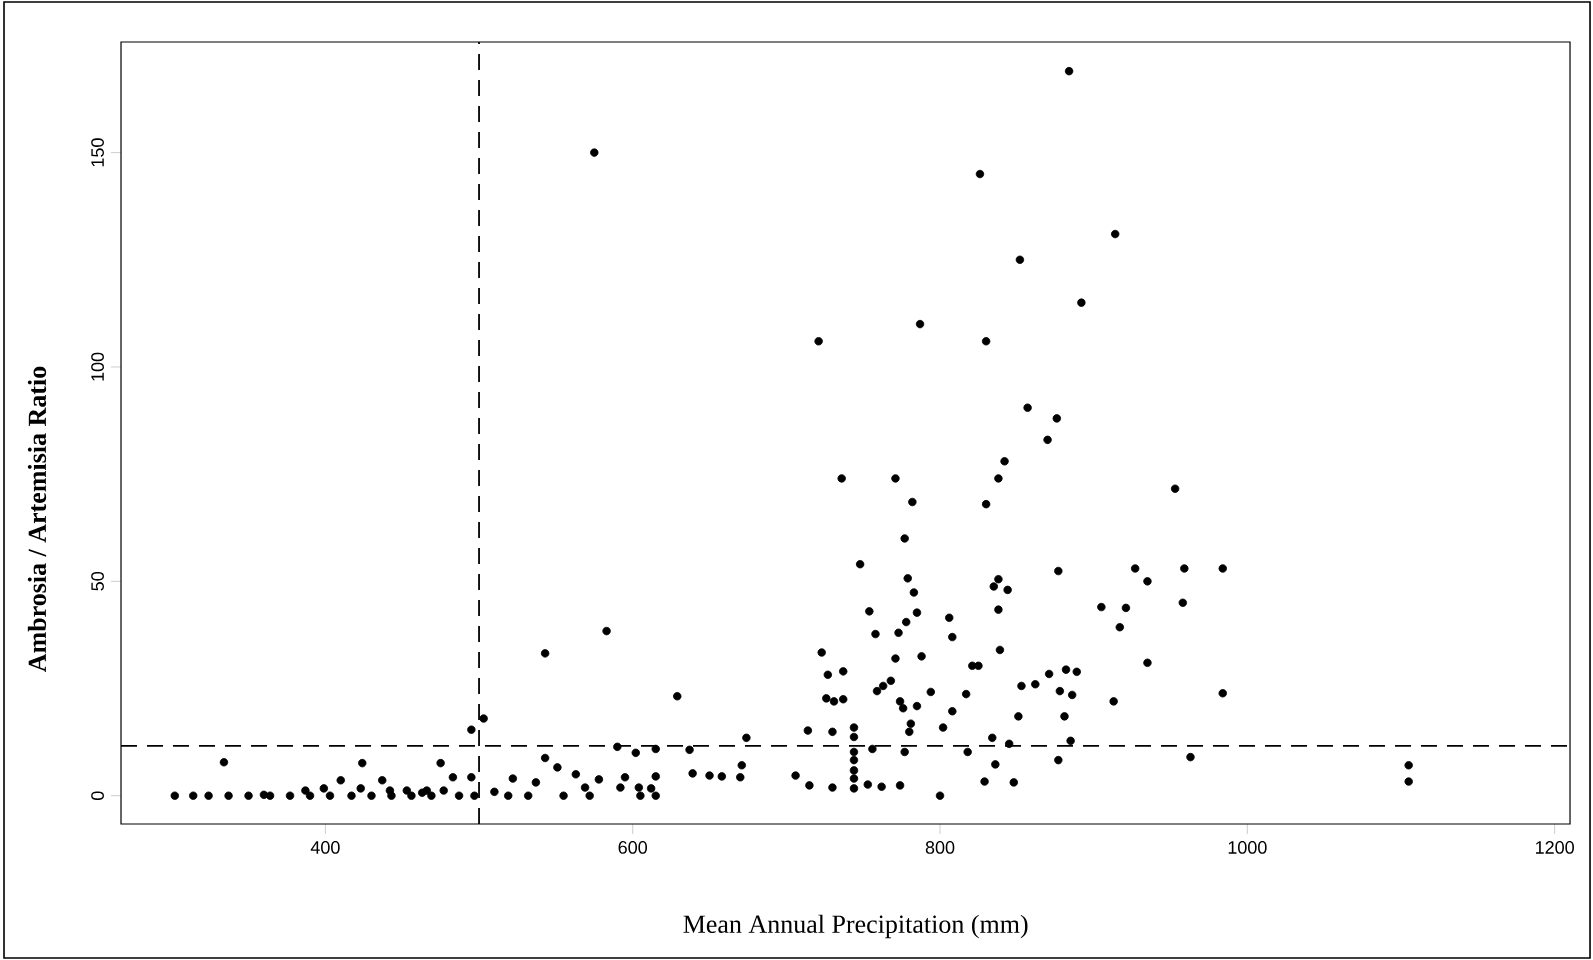 Image resolution: width=1593 pixels, height=960 pixels. Describe the element at coordinates (97, 581) in the screenshot. I see `y-tick-label: 50` at that location.